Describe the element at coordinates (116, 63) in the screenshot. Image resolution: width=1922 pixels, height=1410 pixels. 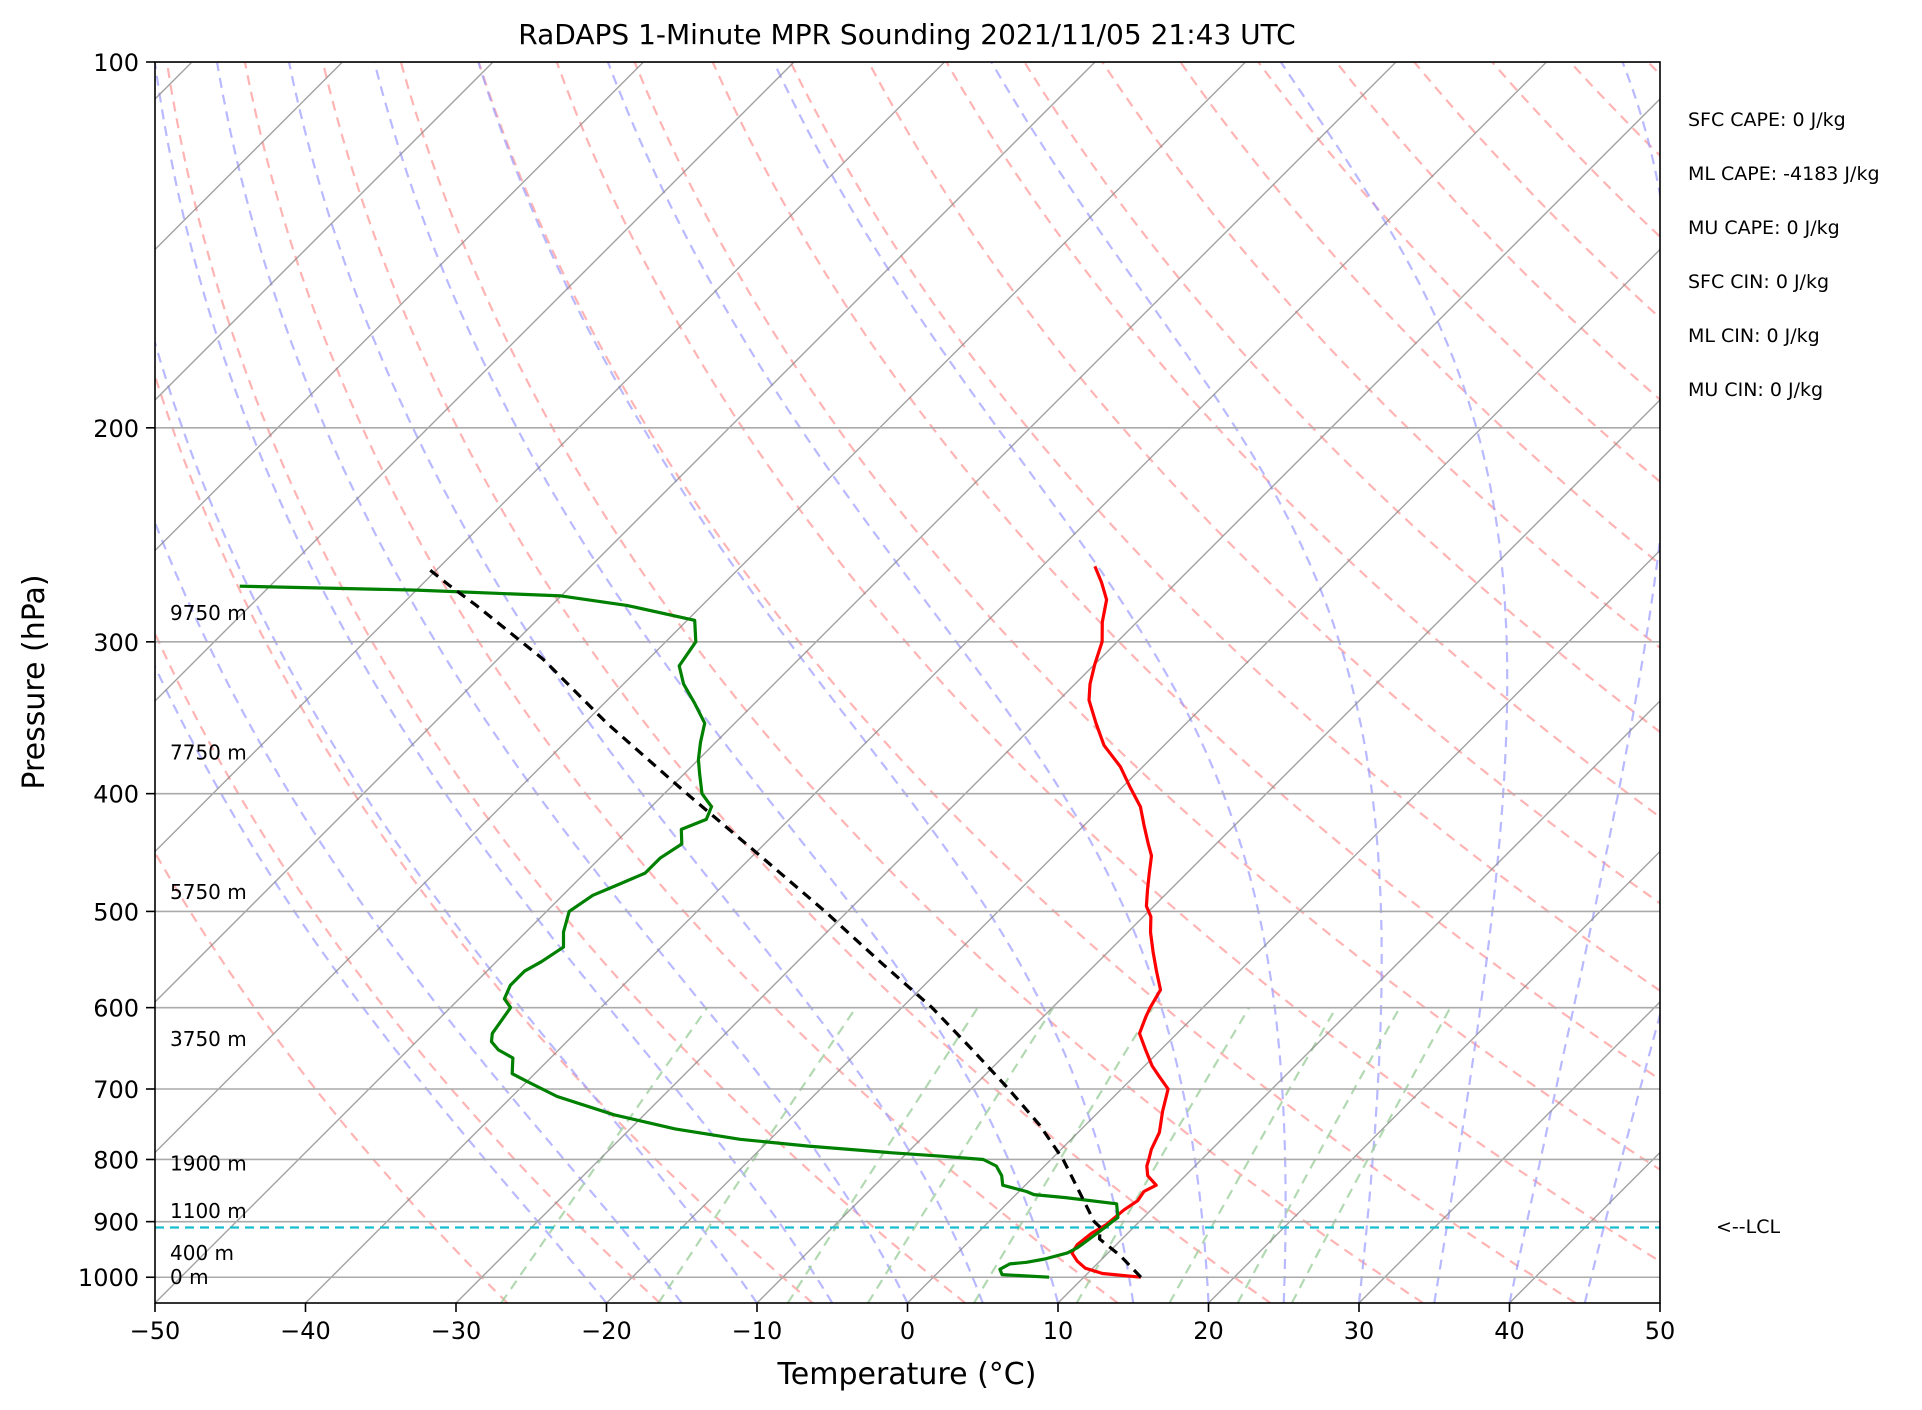
I see `y-tick-label: 100` at that location.